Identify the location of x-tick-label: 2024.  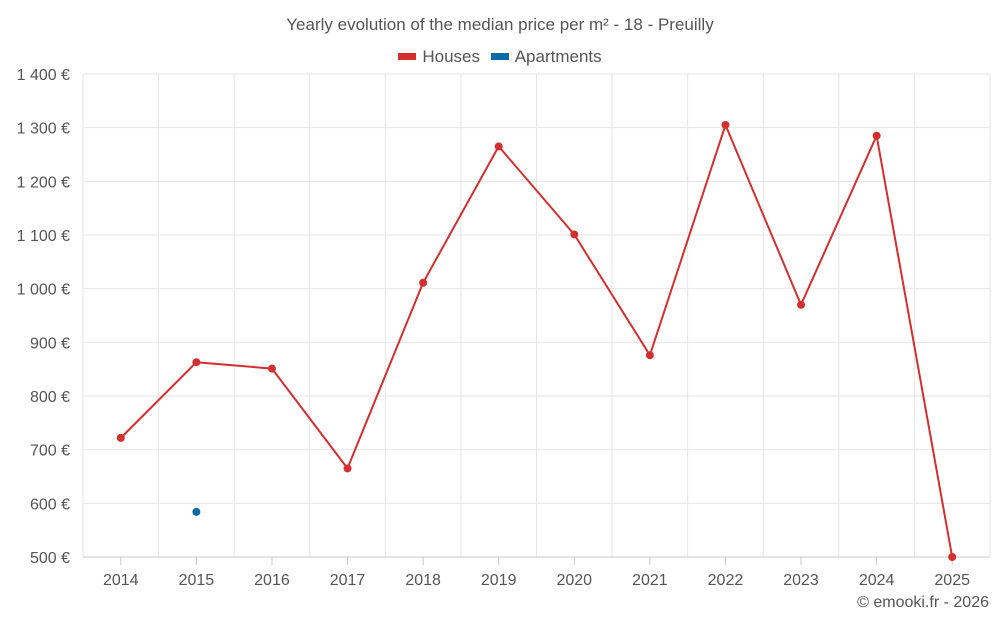
(877, 580).